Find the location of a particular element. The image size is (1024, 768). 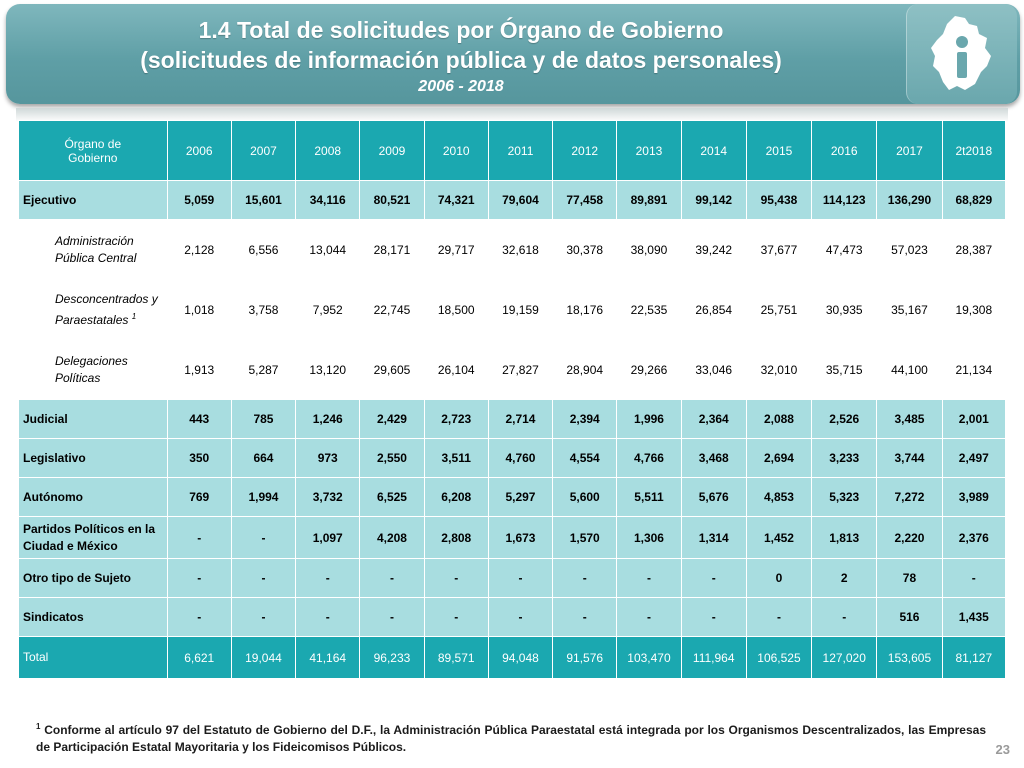

table-row: Sindicatos - - - - - - - - - - -516 1,435 is located at coordinates (512, 617).